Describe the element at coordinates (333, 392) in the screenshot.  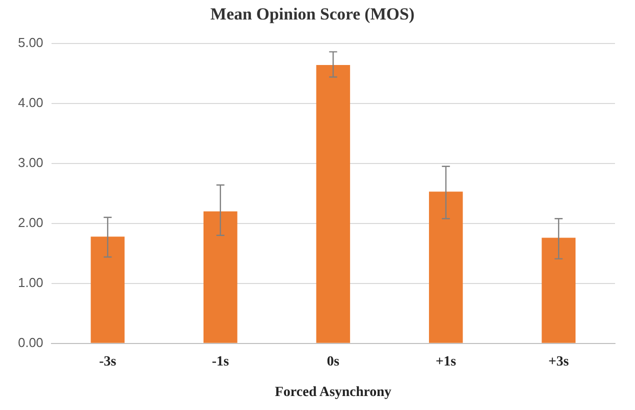
I see `x-axis-title: Forced Asynchrony` at that location.